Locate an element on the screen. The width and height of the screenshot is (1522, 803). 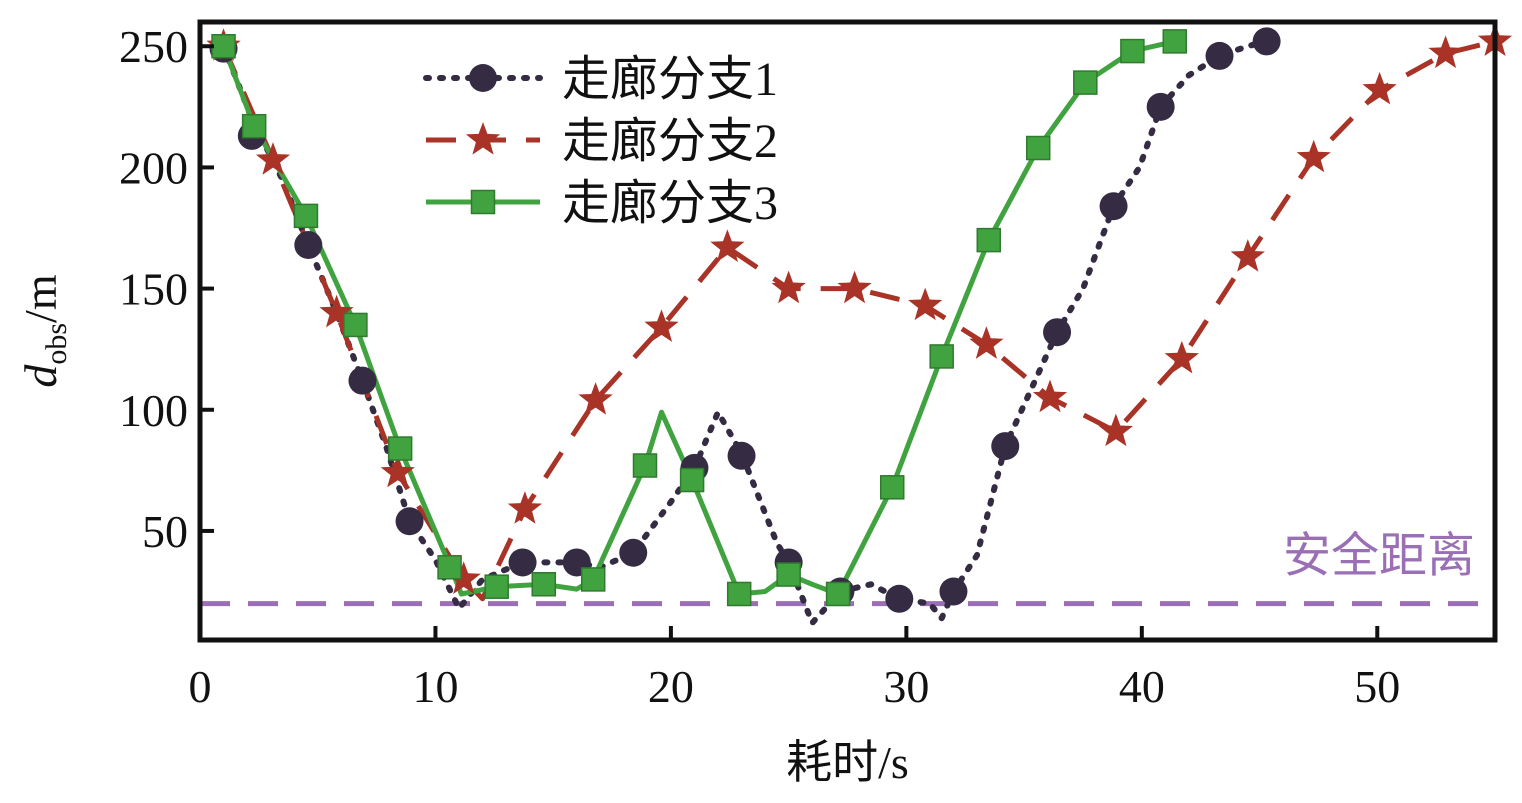
x-axis-title: 耗时/s is located at coordinates (847, 762).